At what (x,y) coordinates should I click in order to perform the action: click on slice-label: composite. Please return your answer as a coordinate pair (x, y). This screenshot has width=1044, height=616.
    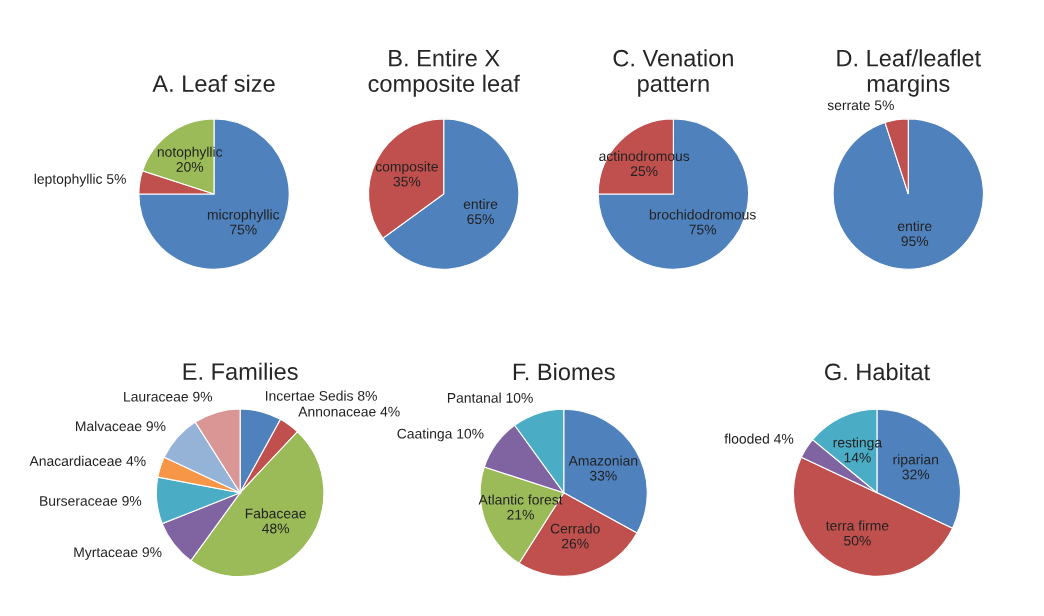
    Looking at the image, I should click on (406, 168).